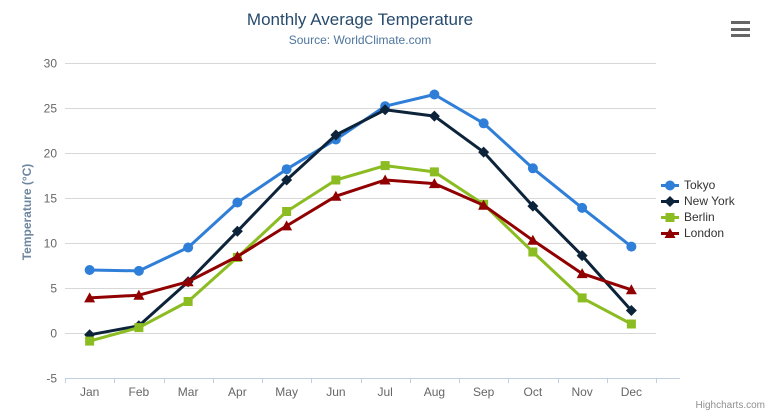 This screenshot has height=416, width=769. I want to click on legend-label-london: London, so click(704, 233).